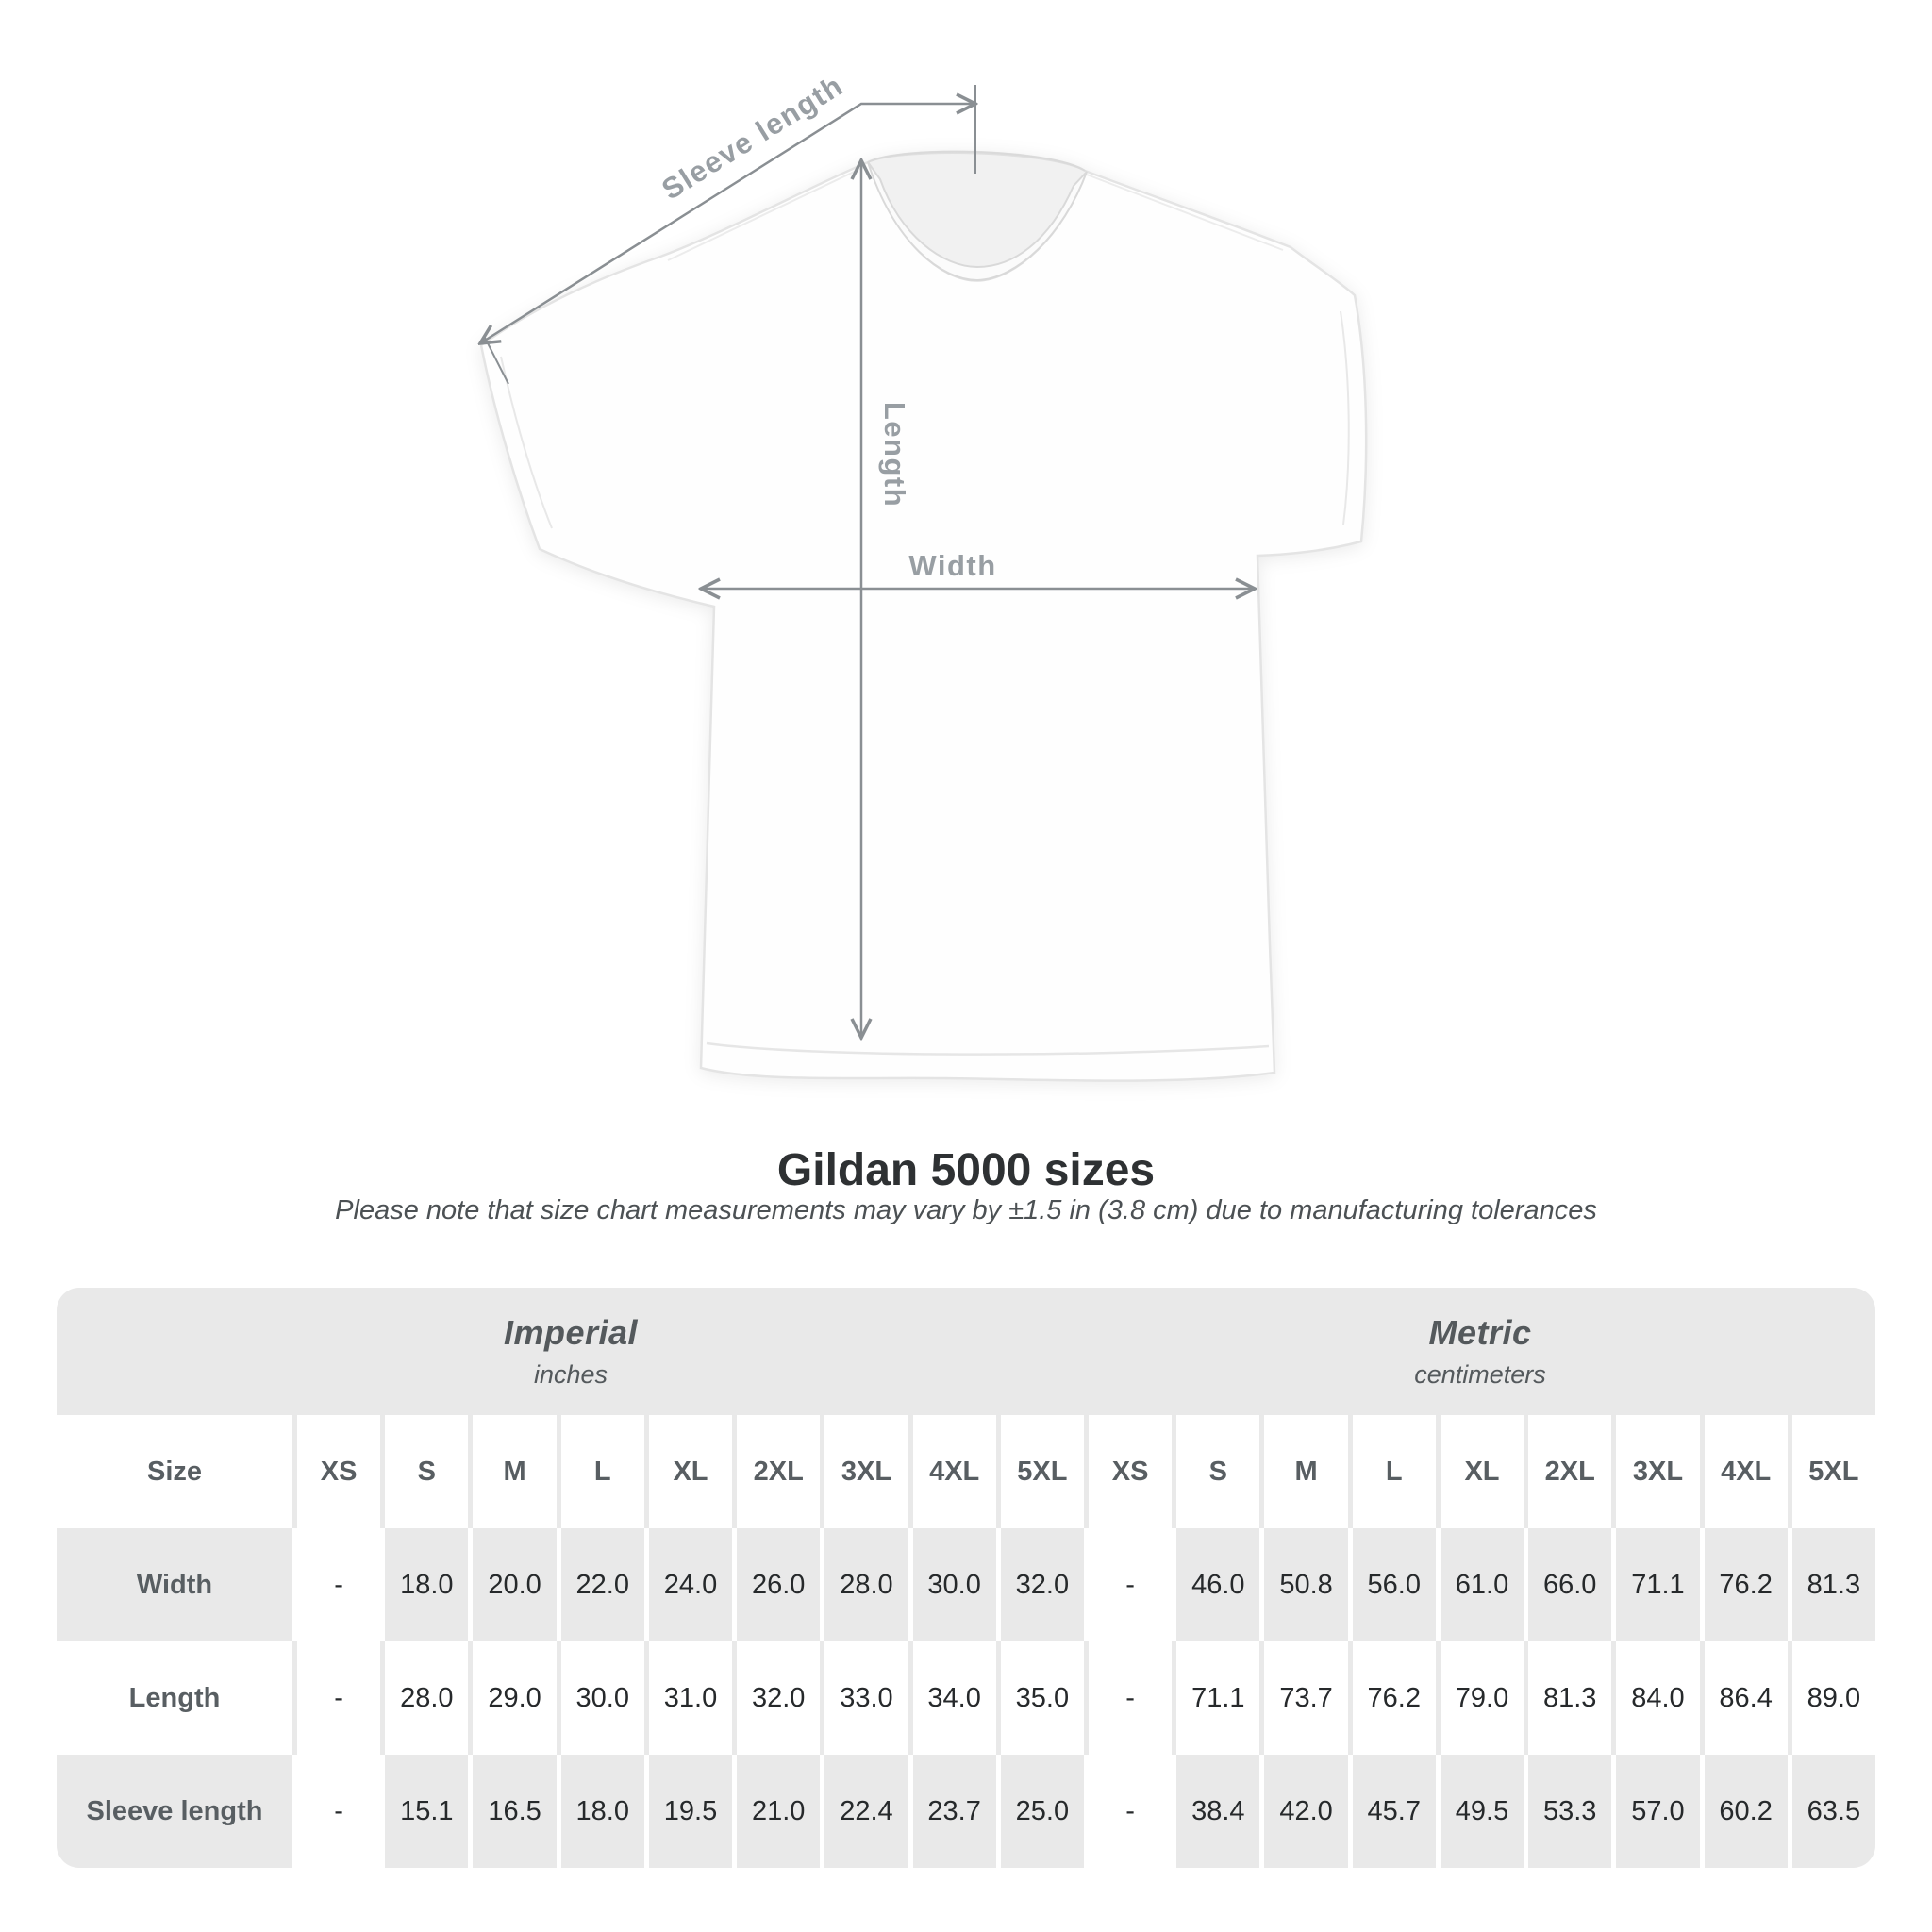 This screenshot has height=1932, width=1932. Describe the element at coordinates (1482, 1812) in the screenshot. I see `measurement-value: 49.5` at that location.